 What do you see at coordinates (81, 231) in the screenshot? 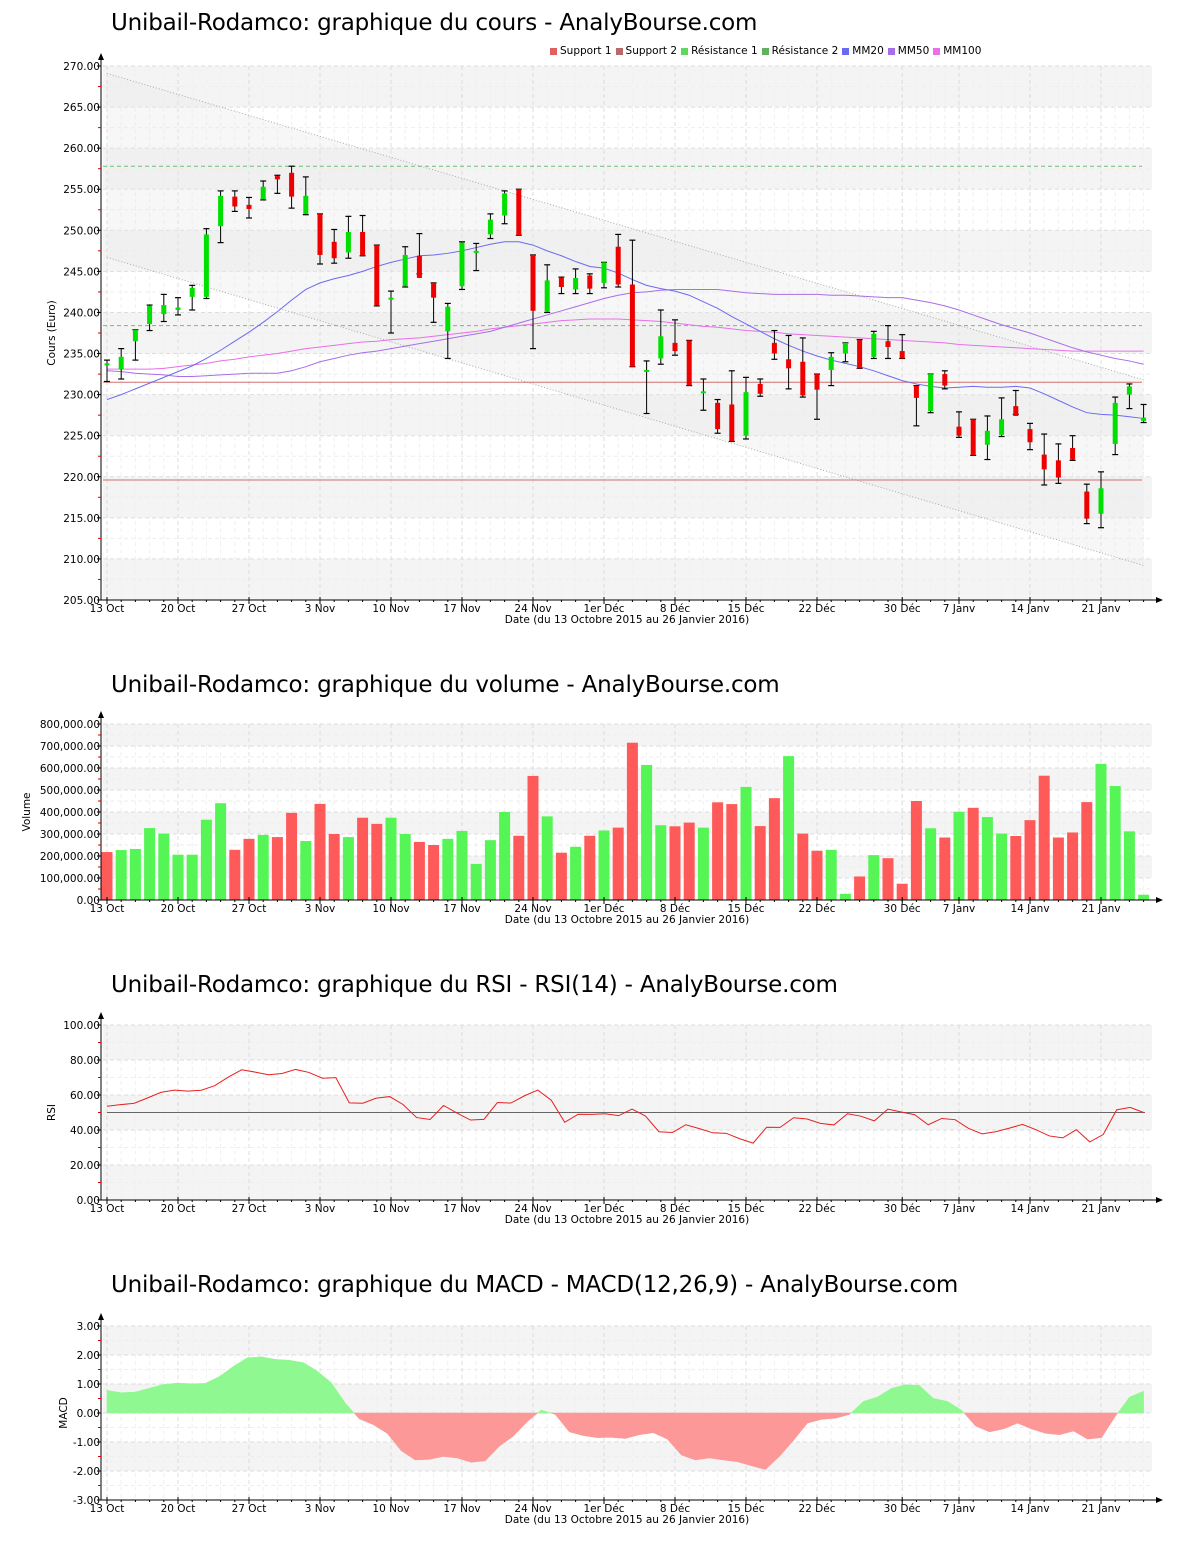
I see `y-tick-label: 250.00` at bounding box center [81, 231].